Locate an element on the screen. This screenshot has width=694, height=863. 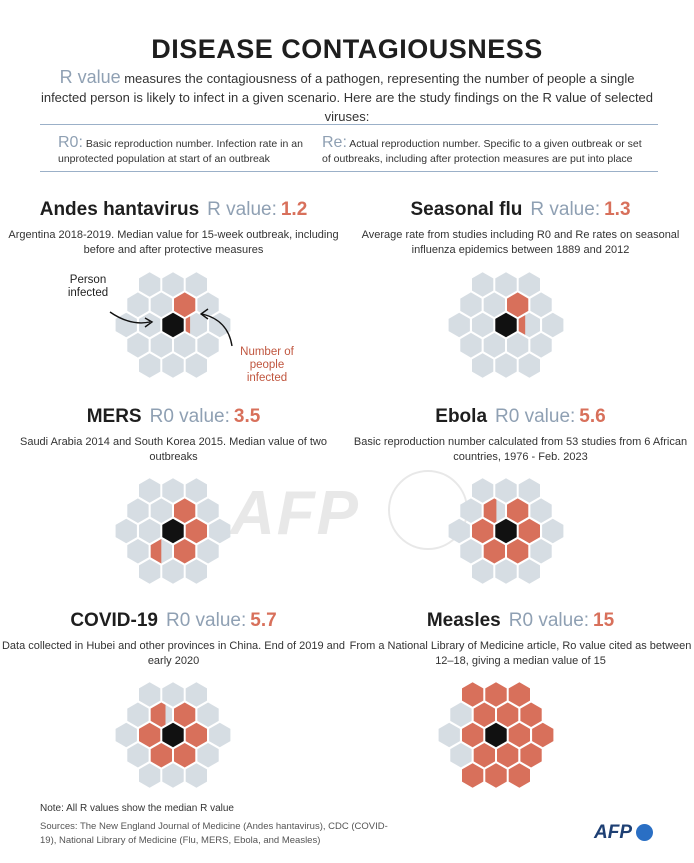
page-title: DISEASE CONTAGIOUSNESS is located at coordinates (347, 49).